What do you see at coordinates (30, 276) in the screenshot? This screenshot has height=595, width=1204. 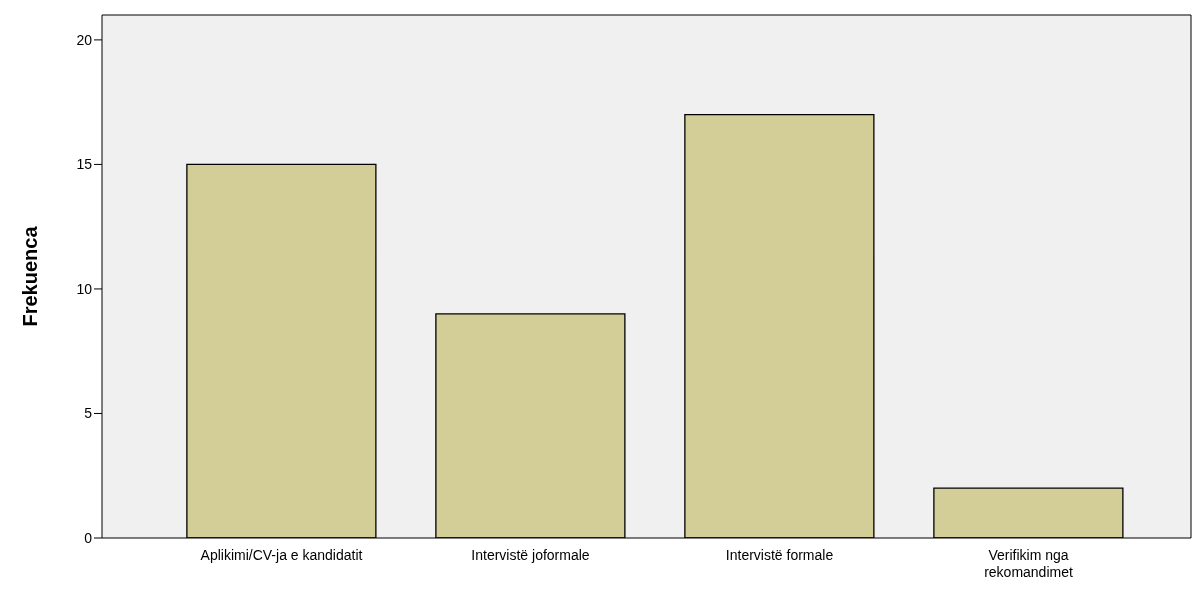 I see `y-axis-title: Frekuenca` at bounding box center [30, 276].